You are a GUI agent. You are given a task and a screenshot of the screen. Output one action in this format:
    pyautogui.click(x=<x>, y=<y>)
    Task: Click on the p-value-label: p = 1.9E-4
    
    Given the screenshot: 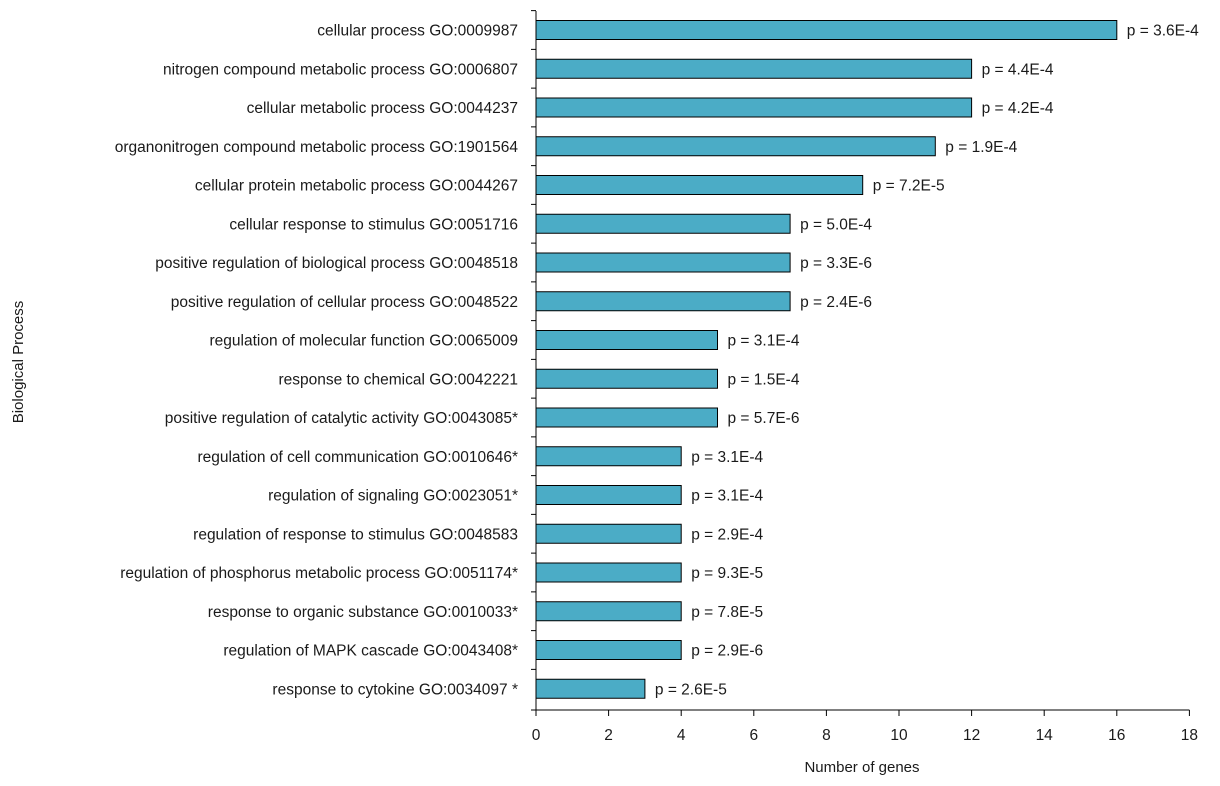 What is the action you would take?
    pyautogui.click(x=981, y=147)
    